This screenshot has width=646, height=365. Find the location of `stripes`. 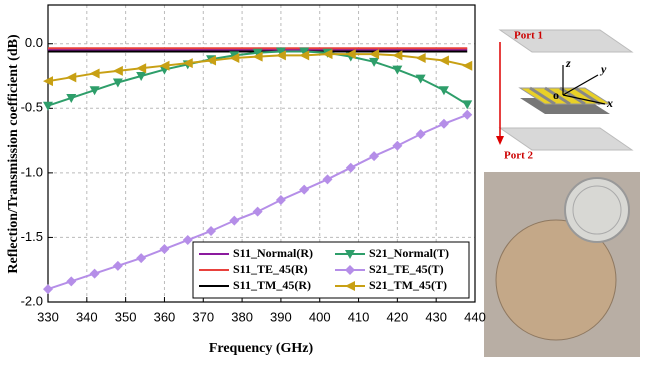

stripes is located at coordinates (565, 96).